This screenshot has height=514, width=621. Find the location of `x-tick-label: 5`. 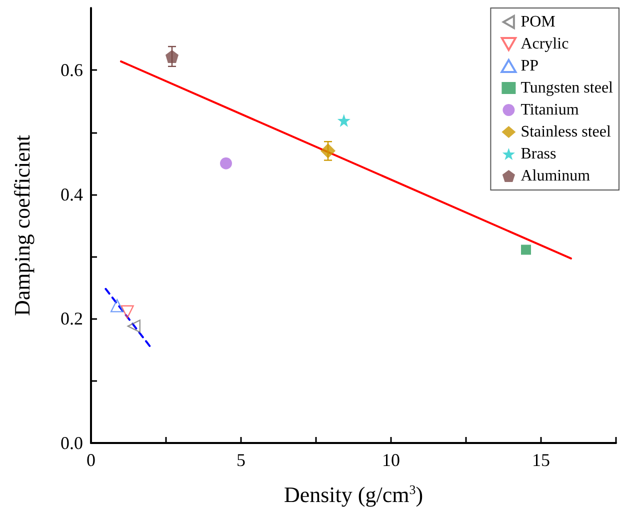

x-tick-label: 5 is located at coordinates (241, 460).